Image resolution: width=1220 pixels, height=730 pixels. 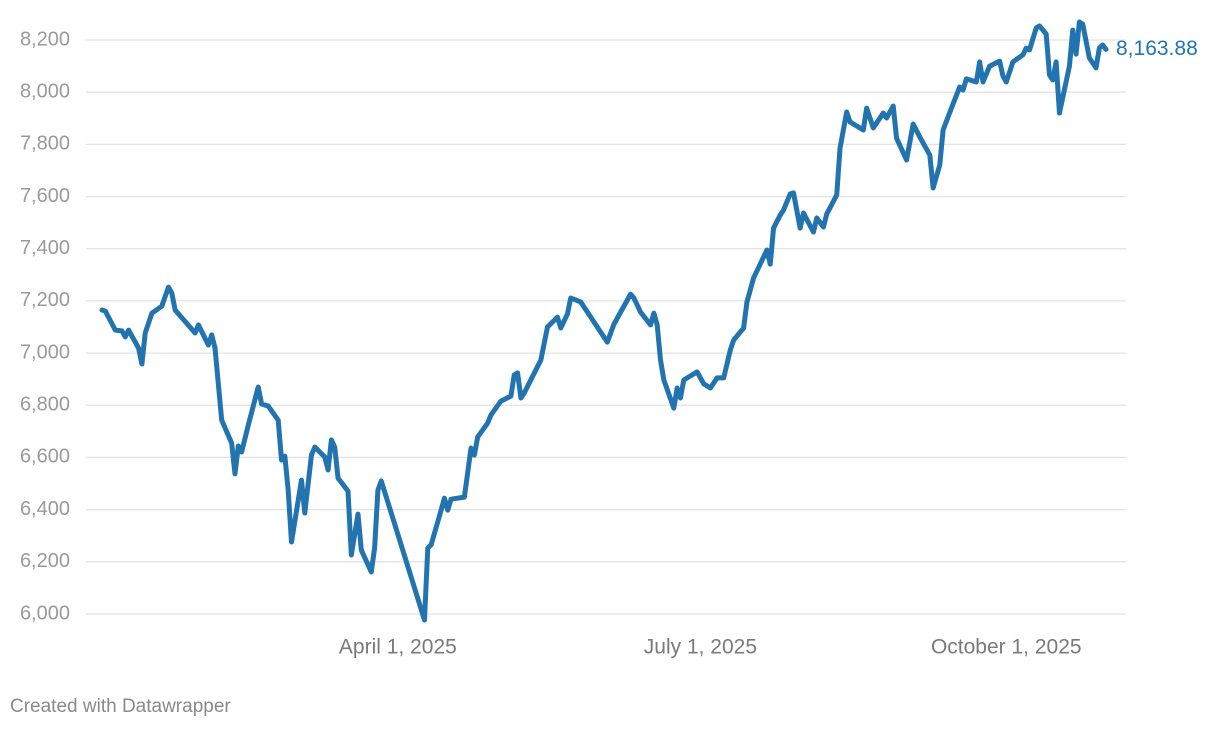 What do you see at coordinates (45, 91) in the screenshot?
I see `y-tick-label: 8,000` at bounding box center [45, 91].